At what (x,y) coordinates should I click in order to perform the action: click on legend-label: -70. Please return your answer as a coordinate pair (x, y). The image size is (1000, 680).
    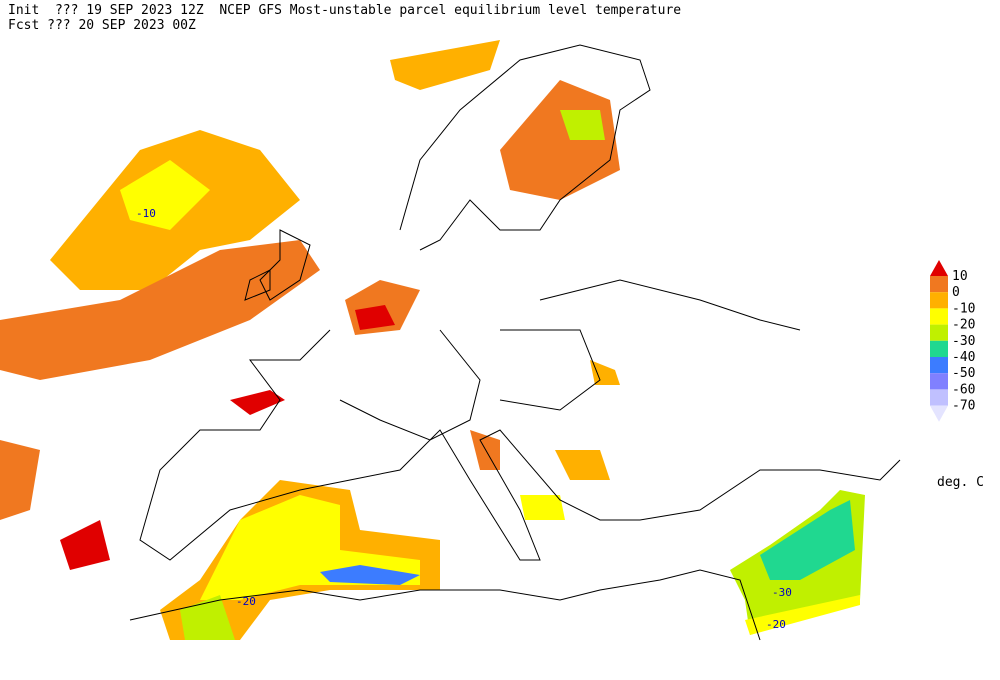
    Looking at the image, I should click on (963, 406).